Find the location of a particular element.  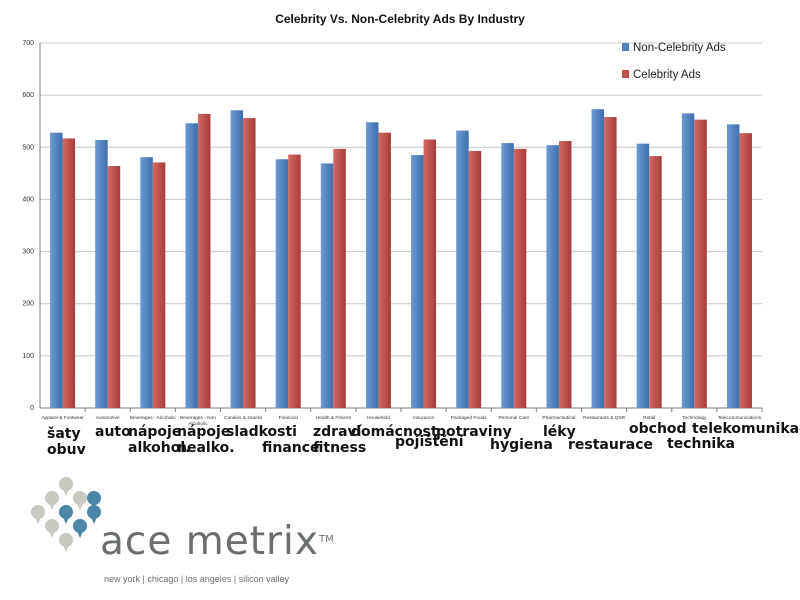

x-category-label: Technology is located at coordinates (694, 418).